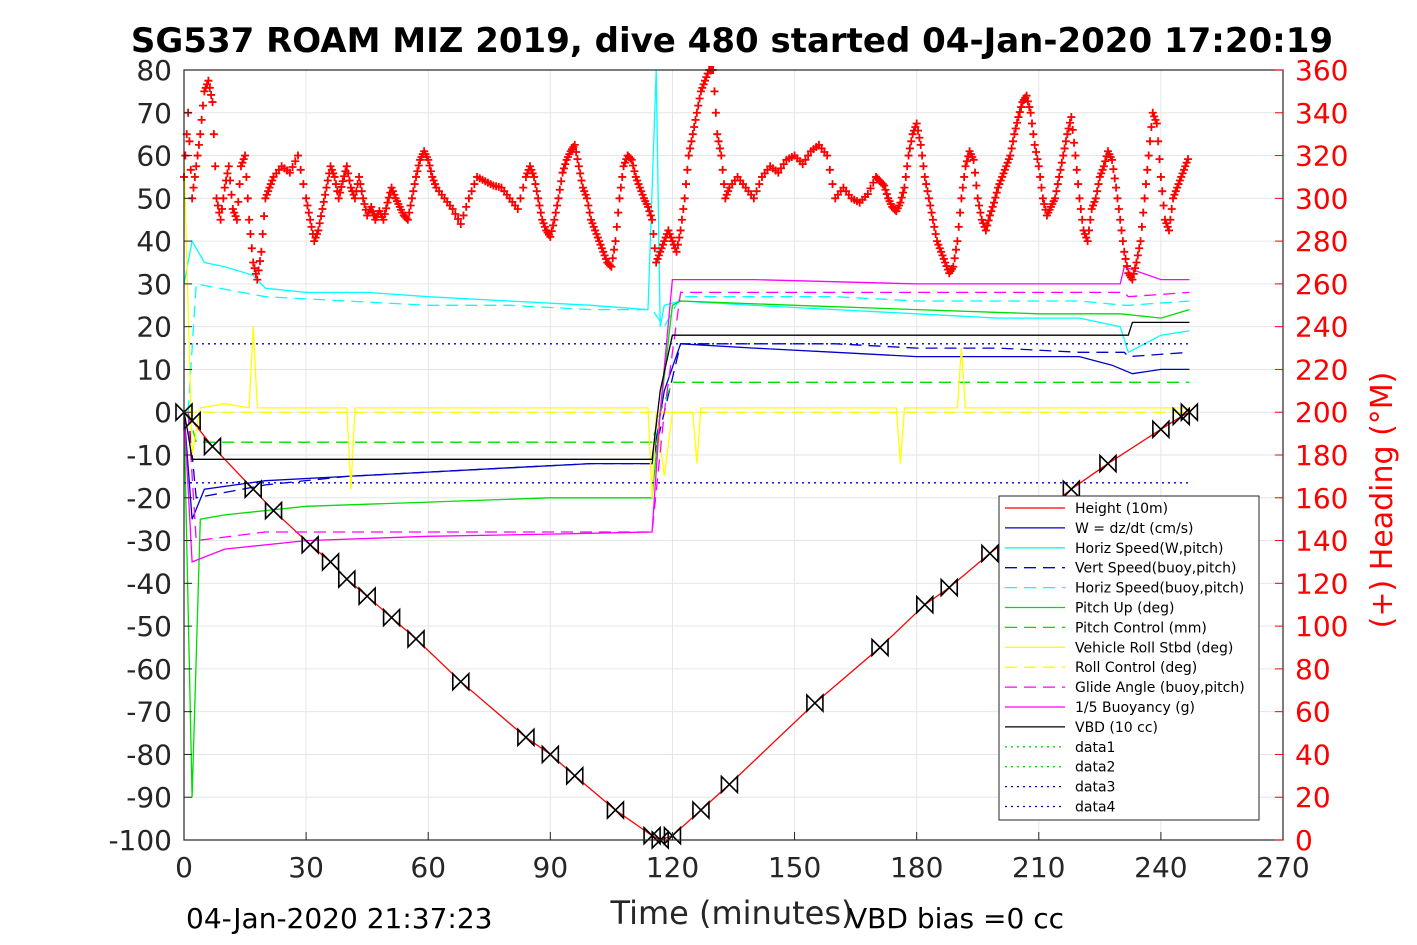  What do you see at coordinates (1321, 113) in the screenshot?
I see `y-right-tick-label: 340` at bounding box center [1321, 113].